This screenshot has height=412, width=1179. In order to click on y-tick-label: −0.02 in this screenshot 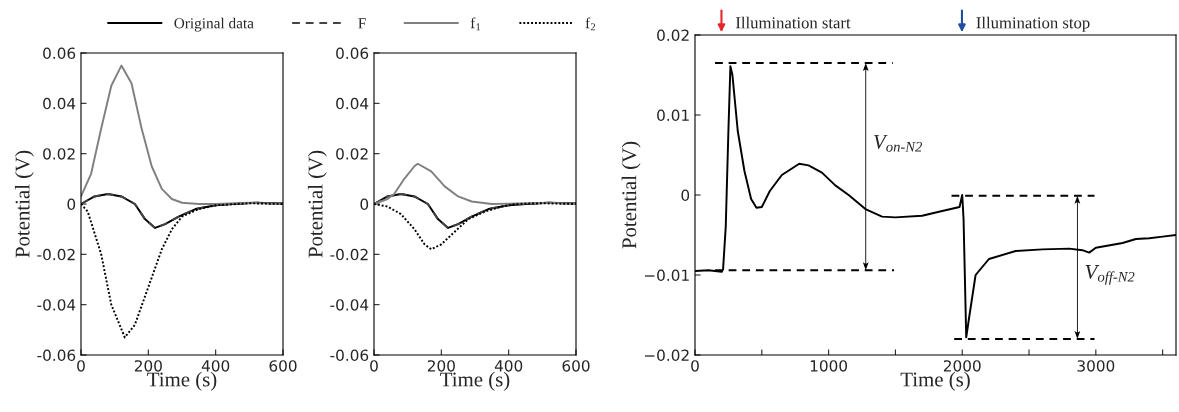, I will do `click(666, 355)`.